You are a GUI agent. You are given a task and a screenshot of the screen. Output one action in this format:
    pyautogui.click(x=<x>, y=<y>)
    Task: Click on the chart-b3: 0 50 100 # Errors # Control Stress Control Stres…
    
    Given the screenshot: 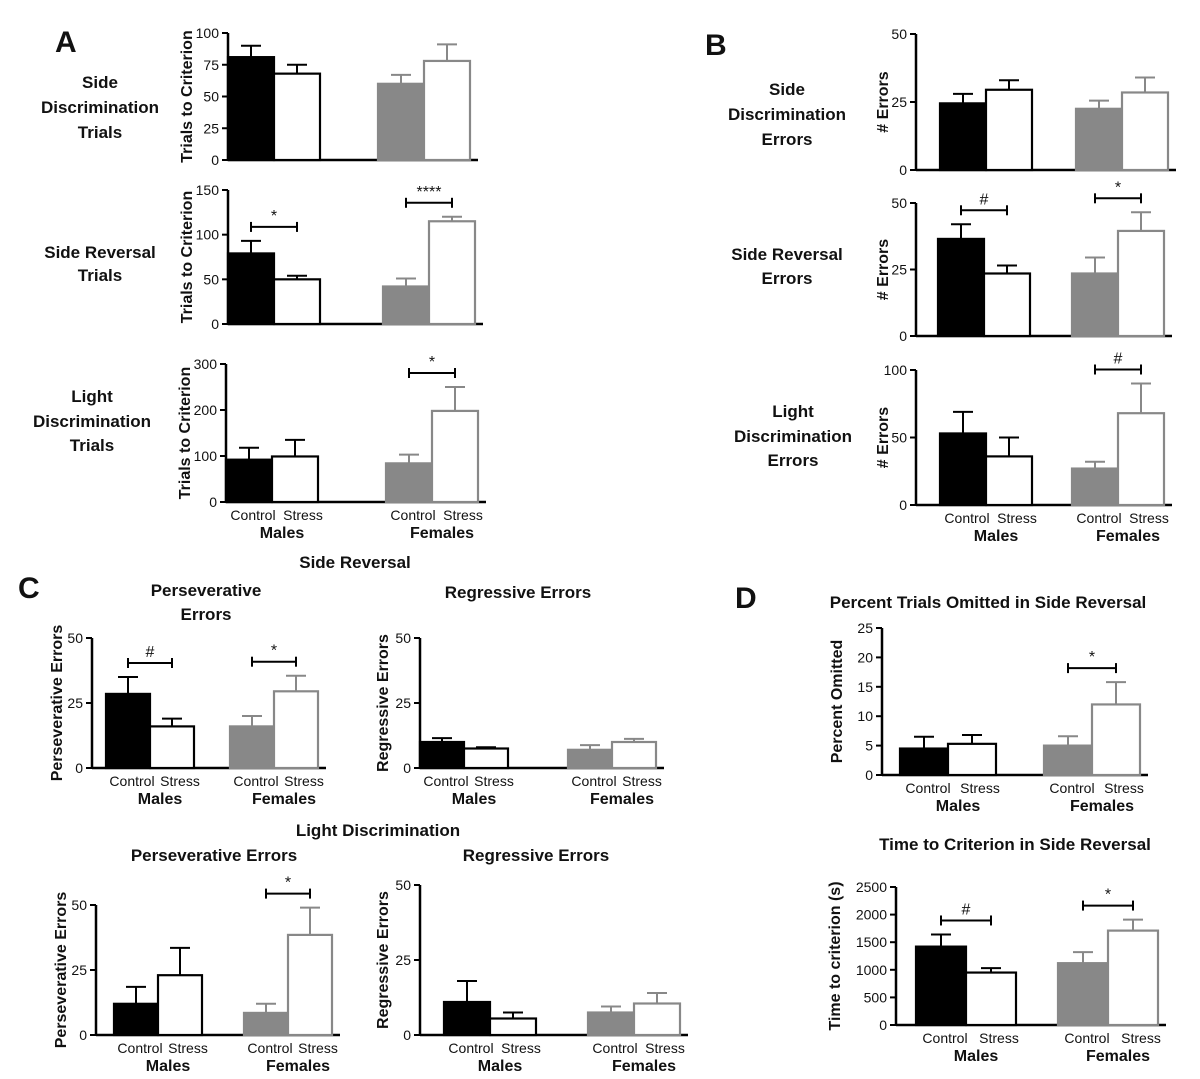 What is the action you would take?
    pyautogui.click(x=953, y=448)
    